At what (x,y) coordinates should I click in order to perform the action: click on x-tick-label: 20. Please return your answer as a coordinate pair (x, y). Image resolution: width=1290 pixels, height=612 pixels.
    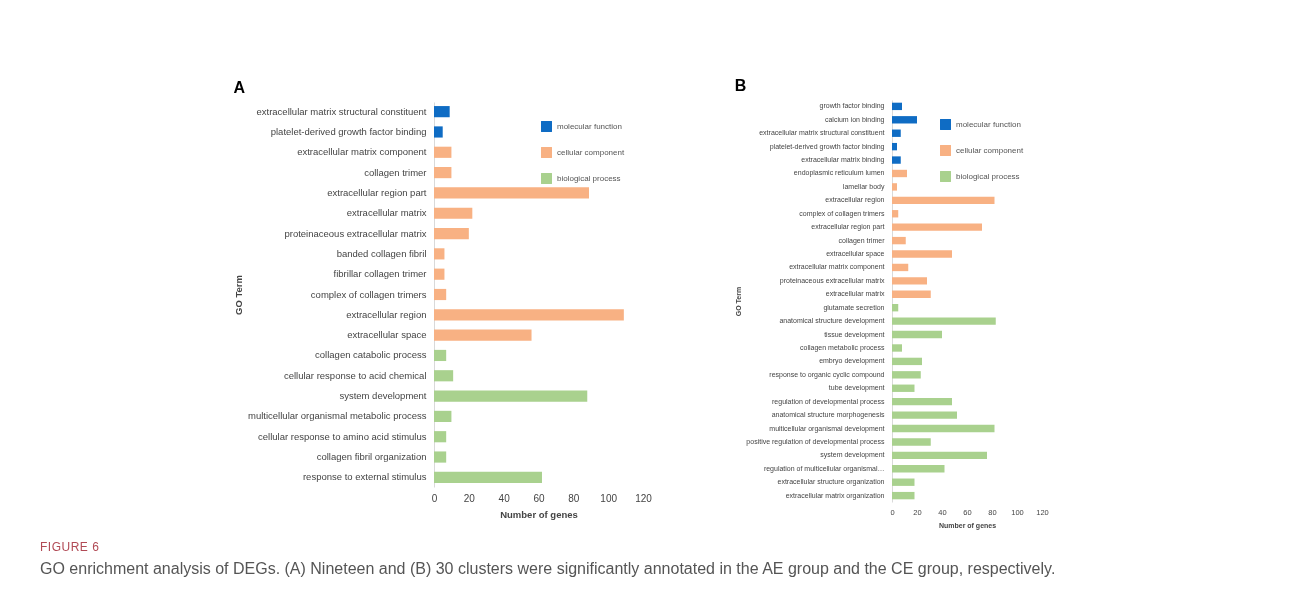
    Looking at the image, I should click on (469, 498).